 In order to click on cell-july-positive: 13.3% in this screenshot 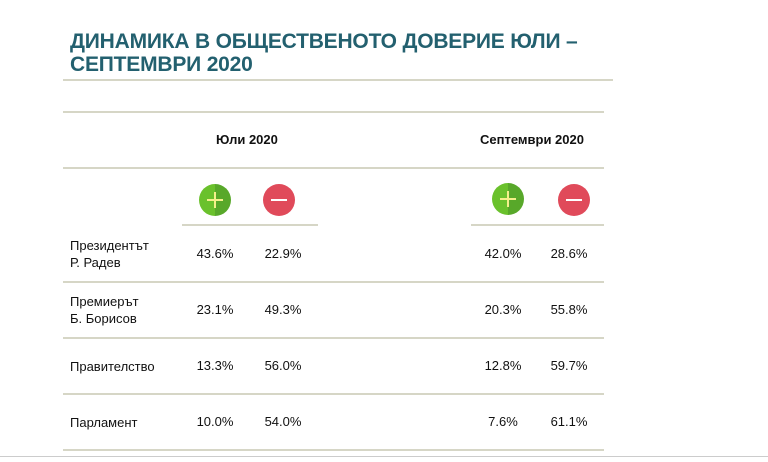, I will do `click(215, 365)`.